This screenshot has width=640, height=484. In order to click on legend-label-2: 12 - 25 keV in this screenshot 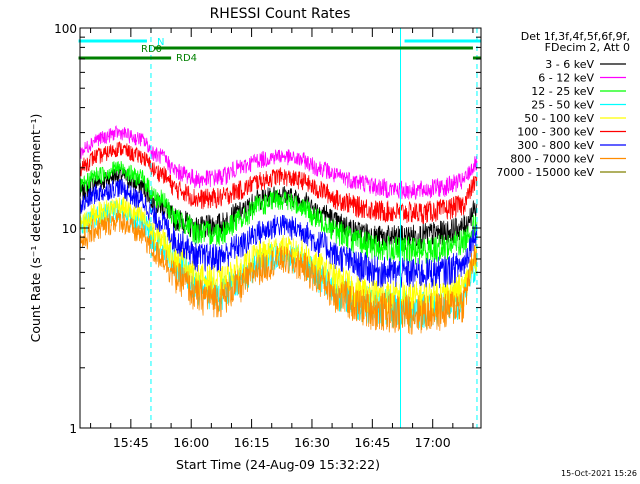, I will do `click(562, 91)`.